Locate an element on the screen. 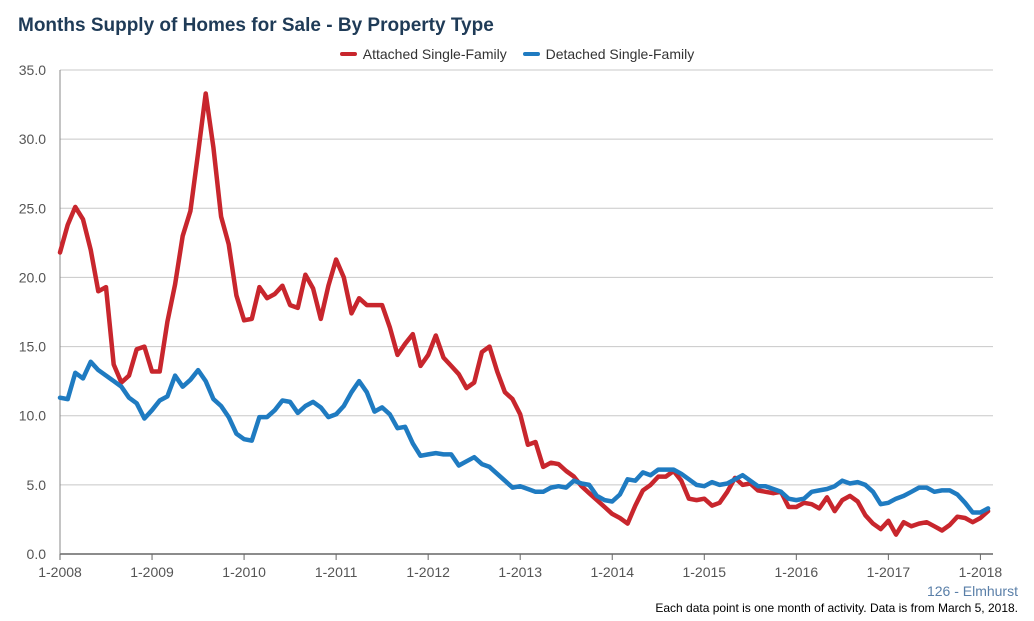  legend-swatch-attached is located at coordinates (348, 54).